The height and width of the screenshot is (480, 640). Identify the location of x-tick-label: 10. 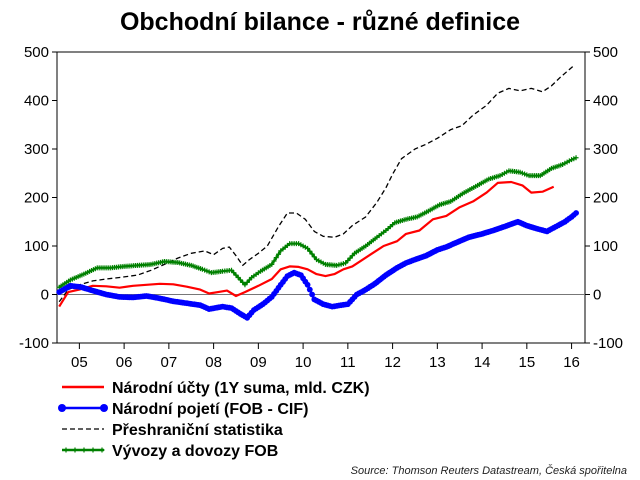
(303, 362).